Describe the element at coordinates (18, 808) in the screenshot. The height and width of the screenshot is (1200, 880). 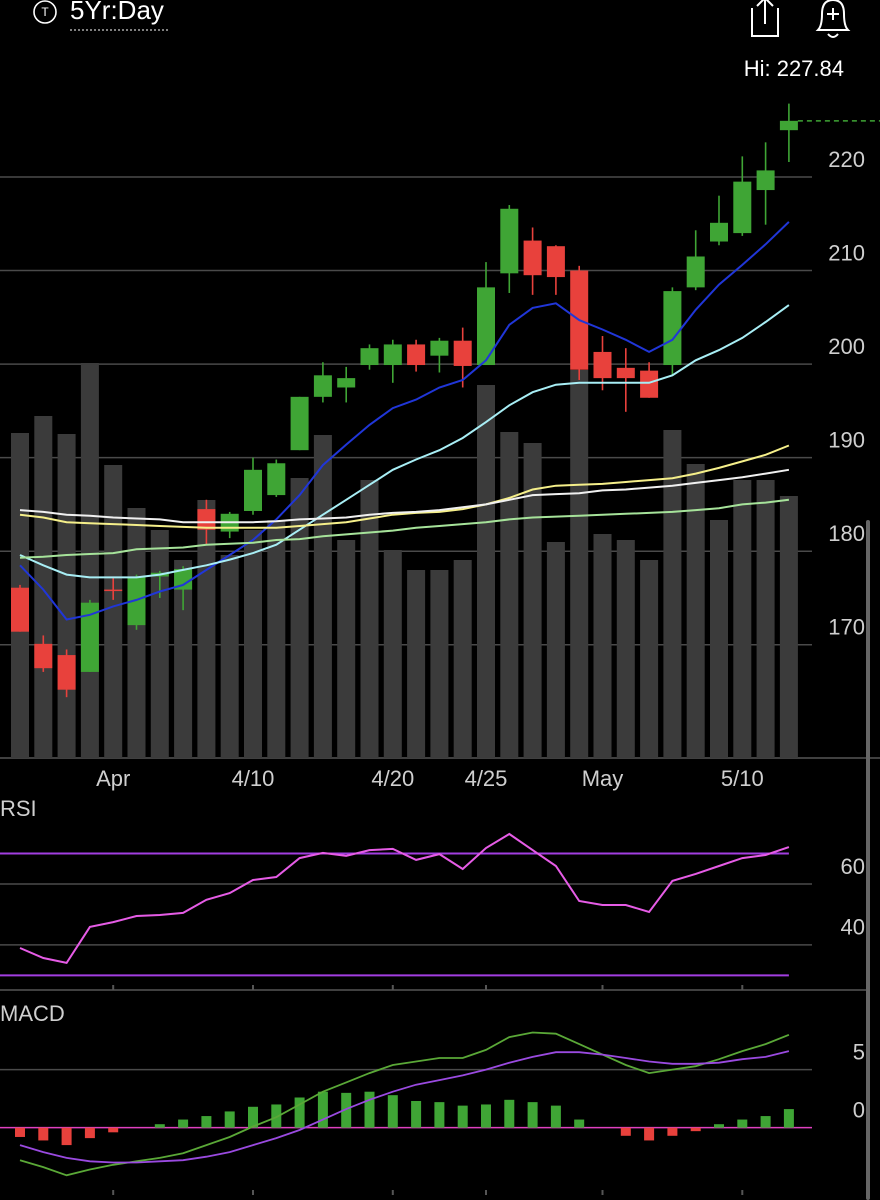
I see `panel-title: RSI` at that location.